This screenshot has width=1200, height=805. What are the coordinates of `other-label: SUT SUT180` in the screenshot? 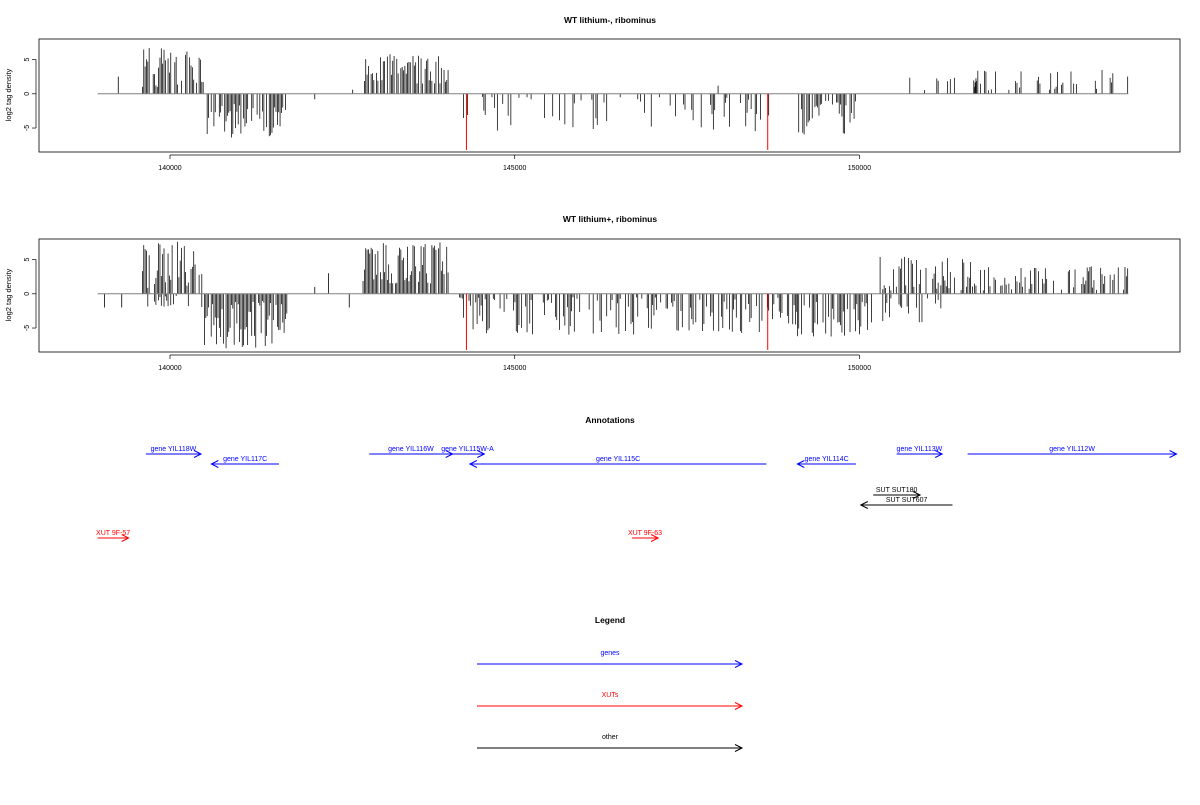 It's located at (897, 490).